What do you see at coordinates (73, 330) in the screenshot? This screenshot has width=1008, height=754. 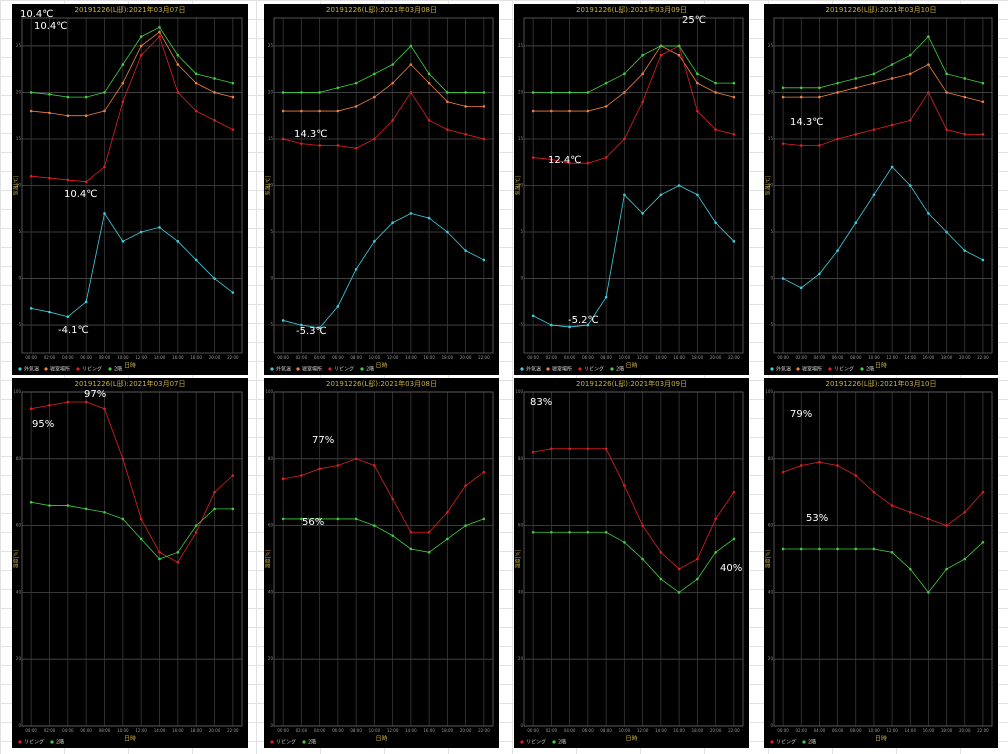 I see `annotation: -4.1℃` at bounding box center [73, 330].